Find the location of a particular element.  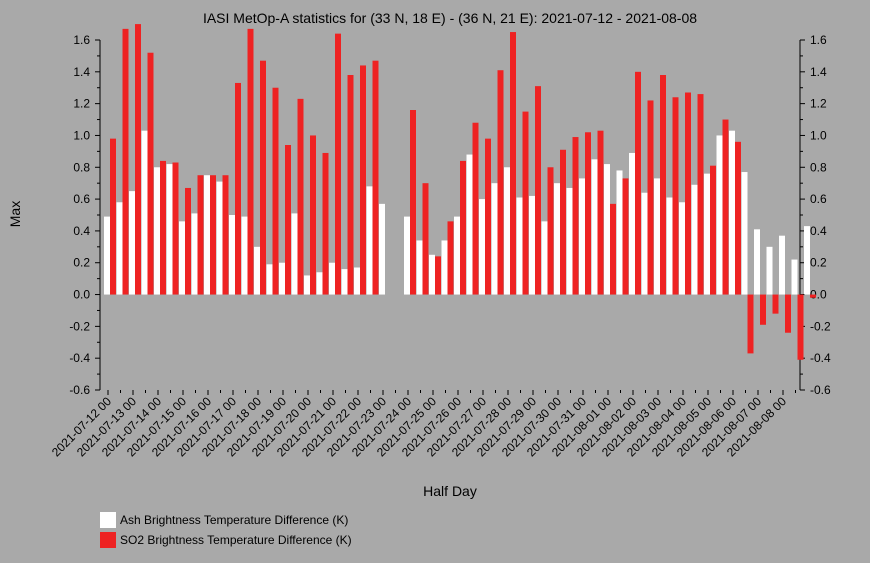

y-axis-label: Max is located at coordinates (15, 214).